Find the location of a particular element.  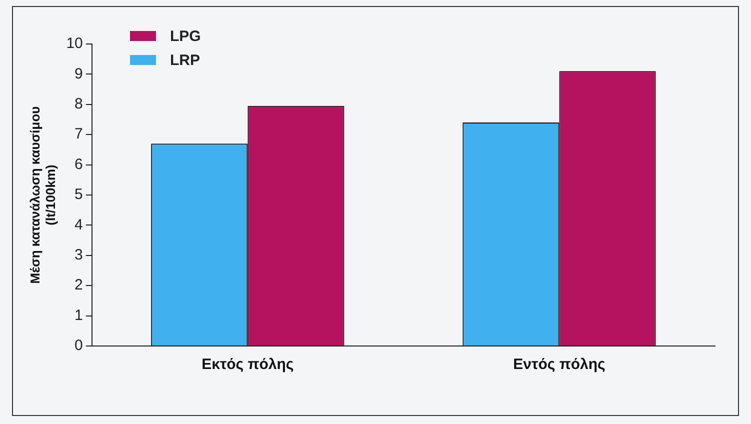

y-tick-label: 9 is located at coordinates (78, 73).